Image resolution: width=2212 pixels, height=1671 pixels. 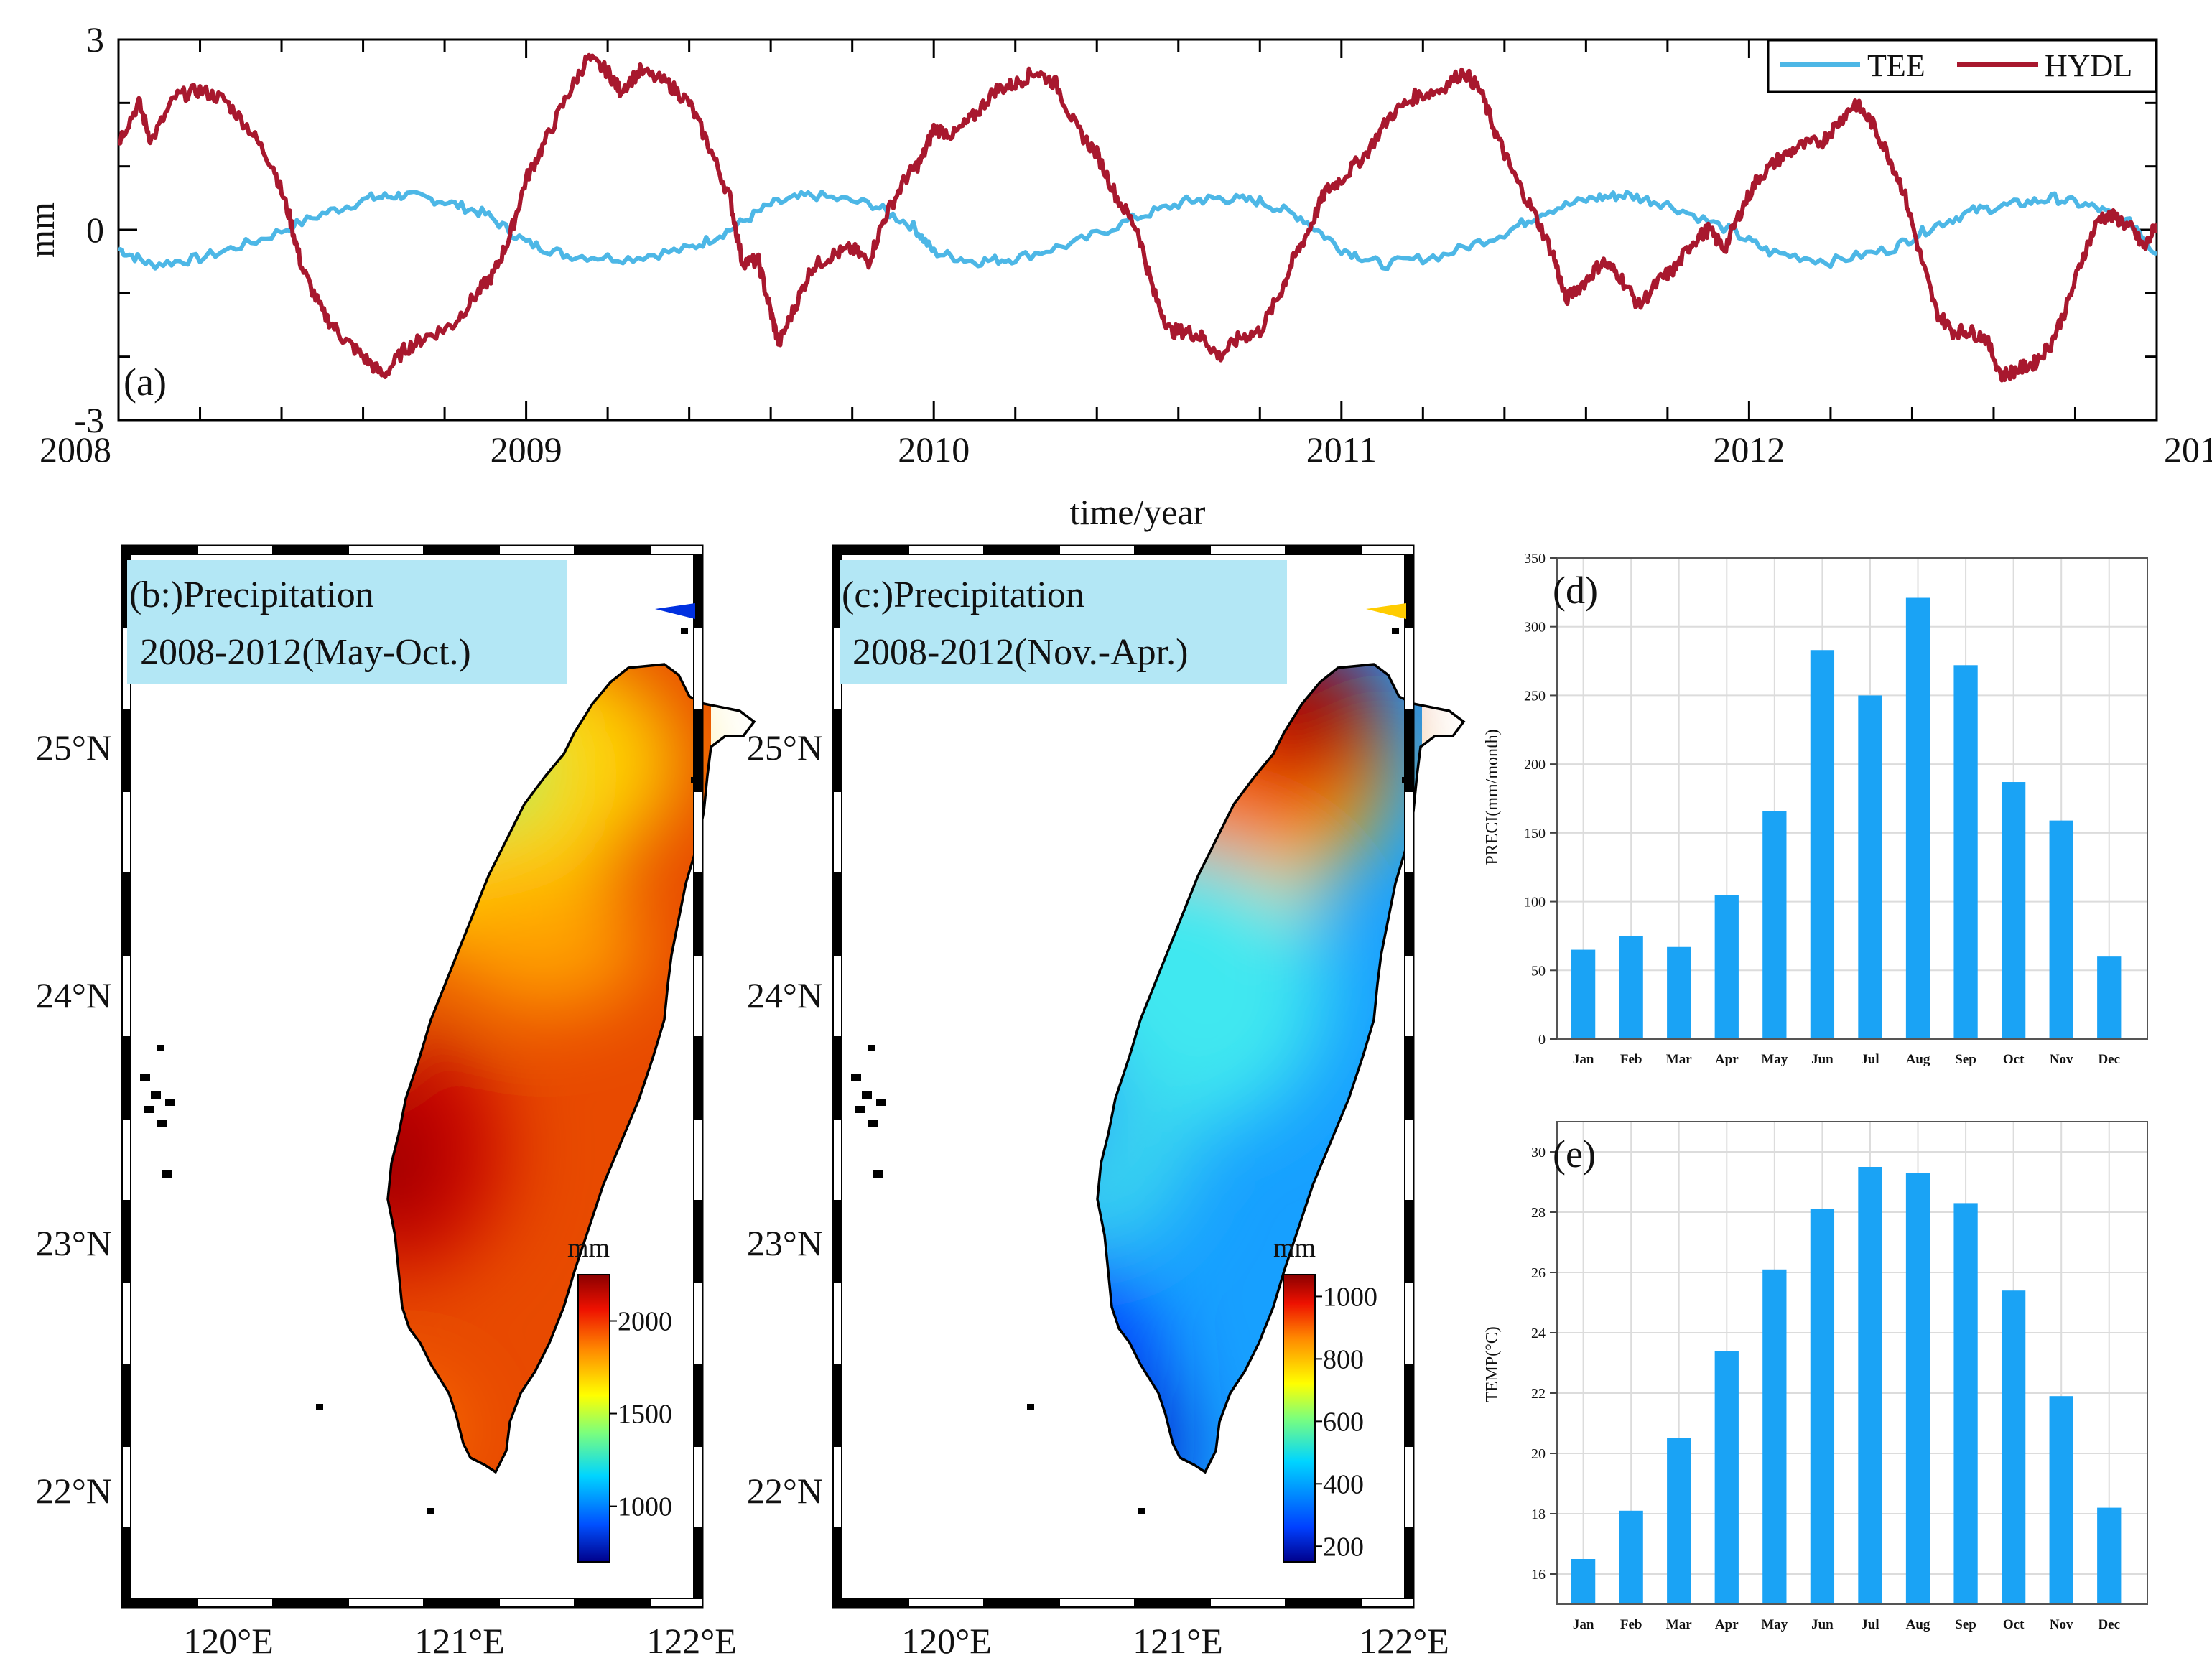 I want to click on panel-e-label: (e), so click(x=1575, y=1154).